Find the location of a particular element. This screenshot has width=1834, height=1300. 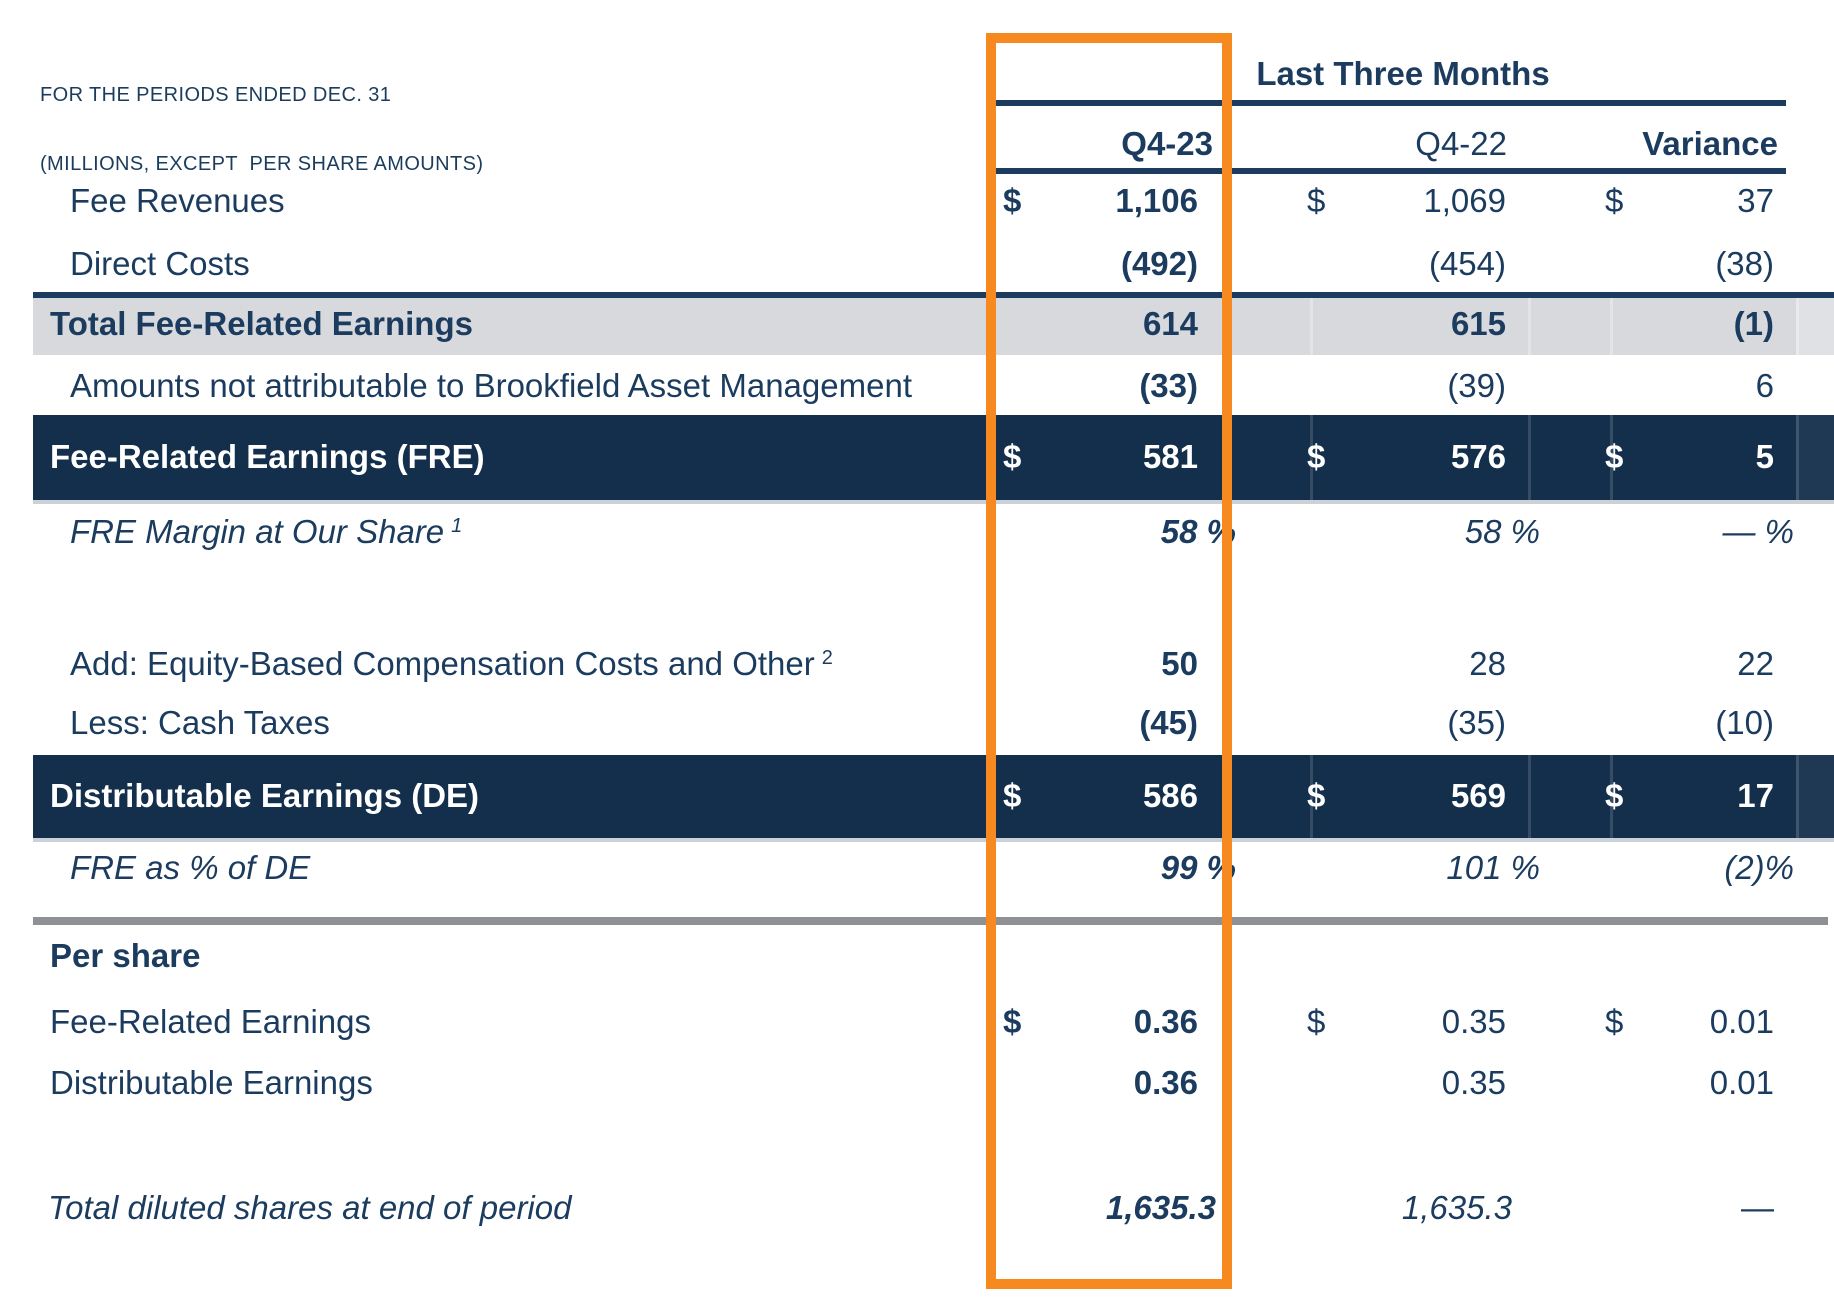

cell-value-q4-23: 1,106 is located at coordinates (1156, 200).